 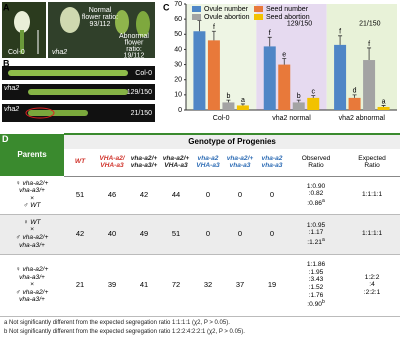 I want to click on significance-label: f, so click(x=369, y=44).